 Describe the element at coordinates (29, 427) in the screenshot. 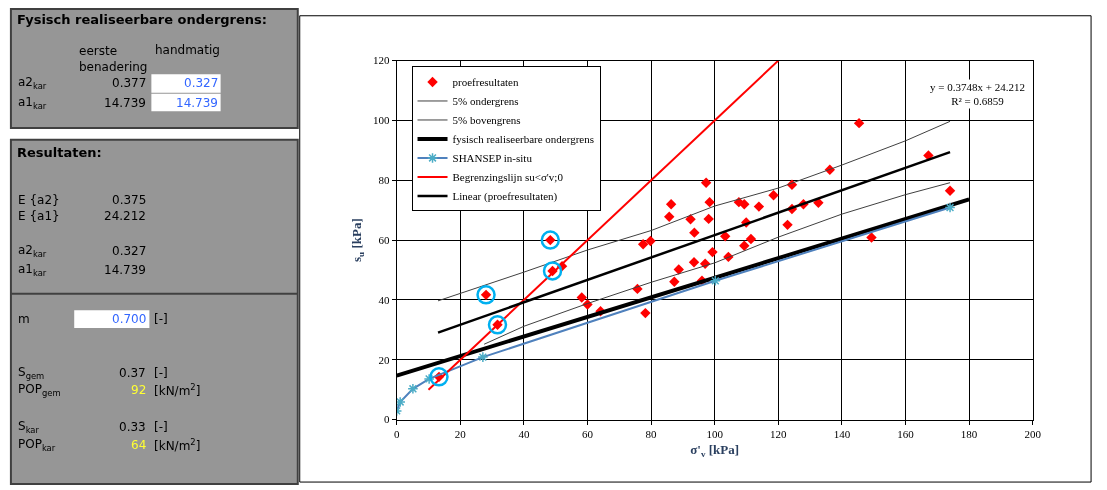

I see `text: S$_{kar}$` at that location.